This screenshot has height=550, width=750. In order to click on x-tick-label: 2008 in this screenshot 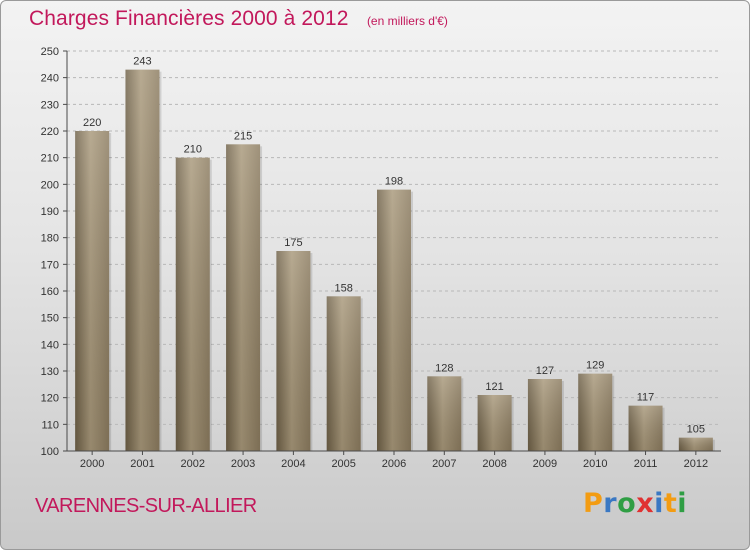, I will do `click(494, 464)`.